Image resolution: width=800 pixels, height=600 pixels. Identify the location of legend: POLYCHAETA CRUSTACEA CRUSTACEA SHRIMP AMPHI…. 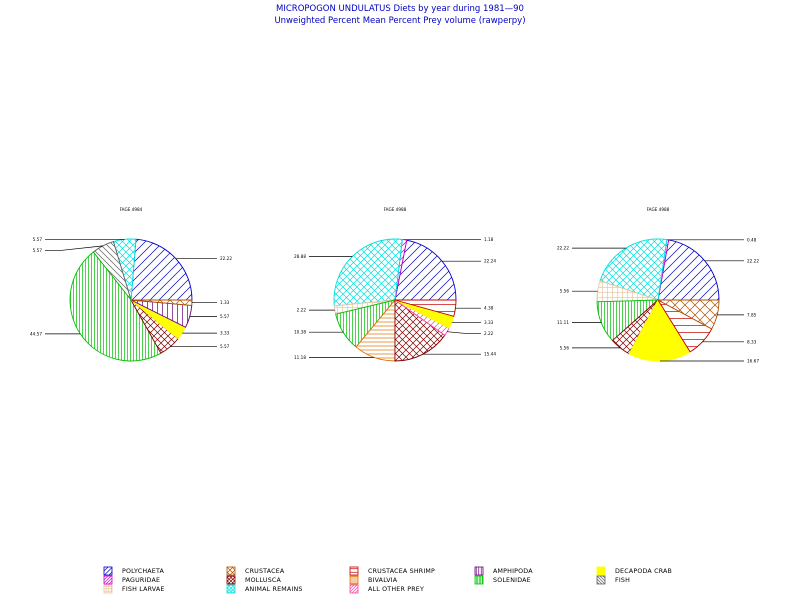
(387, 580).